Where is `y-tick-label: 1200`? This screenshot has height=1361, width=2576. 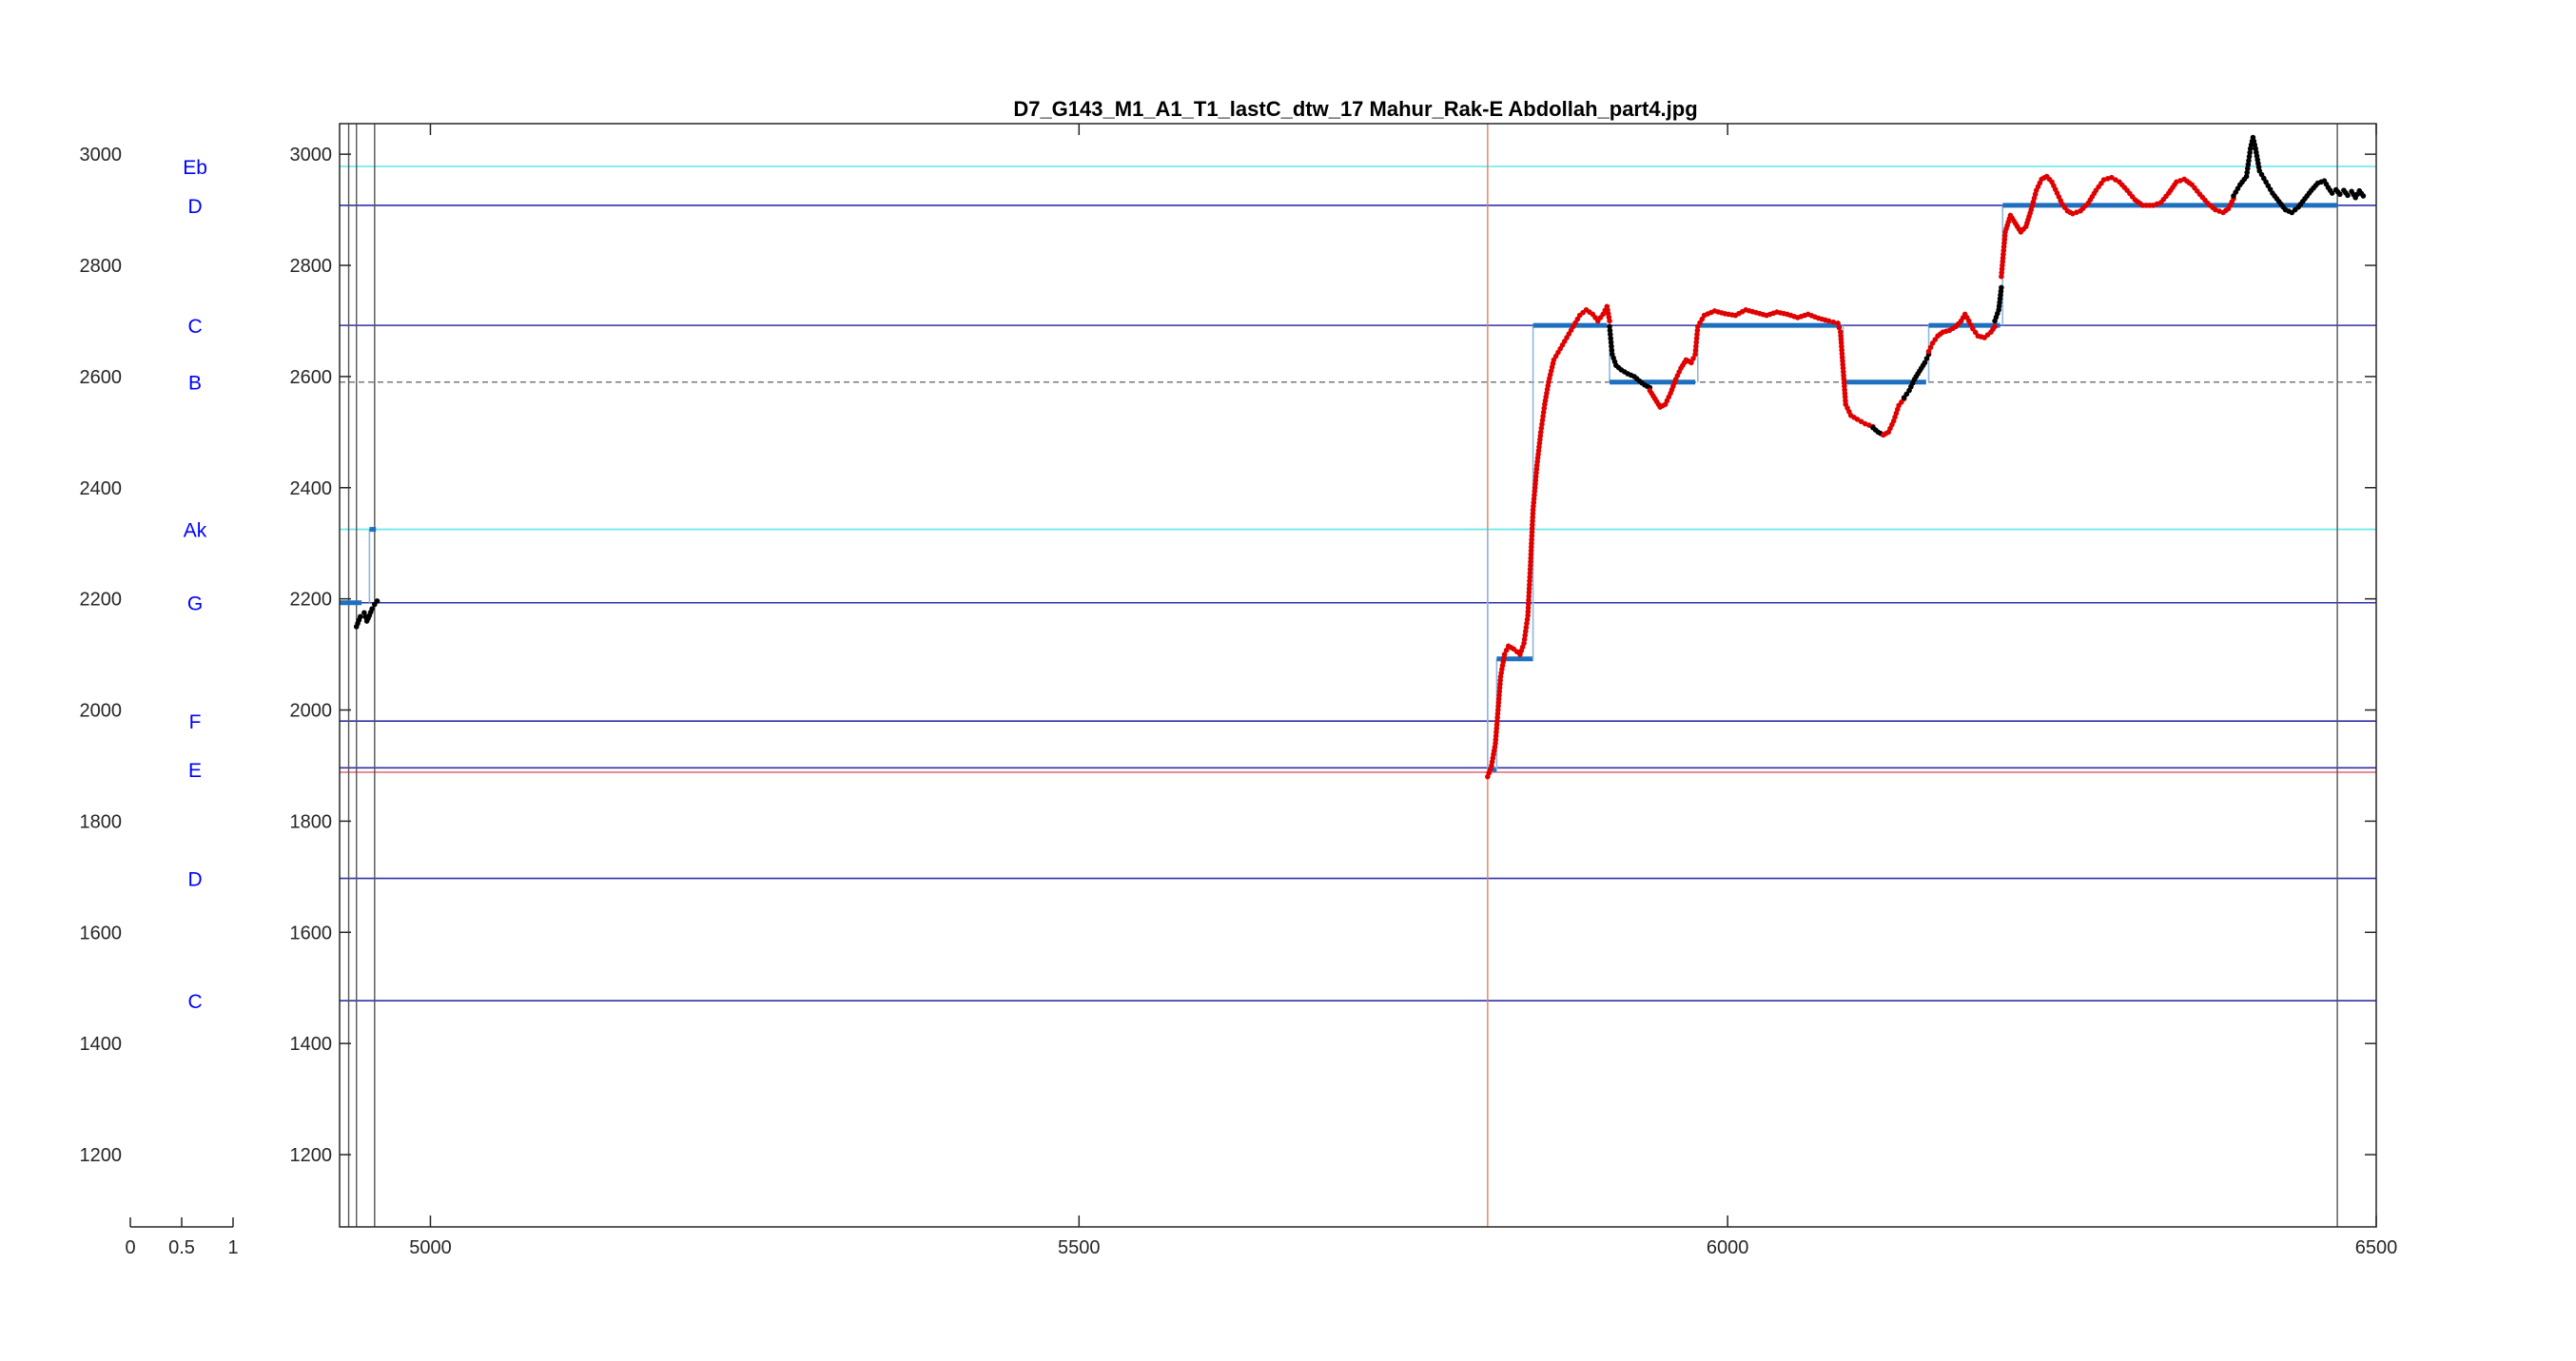 y-tick-label: 1200 is located at coordinates (311, 1156).